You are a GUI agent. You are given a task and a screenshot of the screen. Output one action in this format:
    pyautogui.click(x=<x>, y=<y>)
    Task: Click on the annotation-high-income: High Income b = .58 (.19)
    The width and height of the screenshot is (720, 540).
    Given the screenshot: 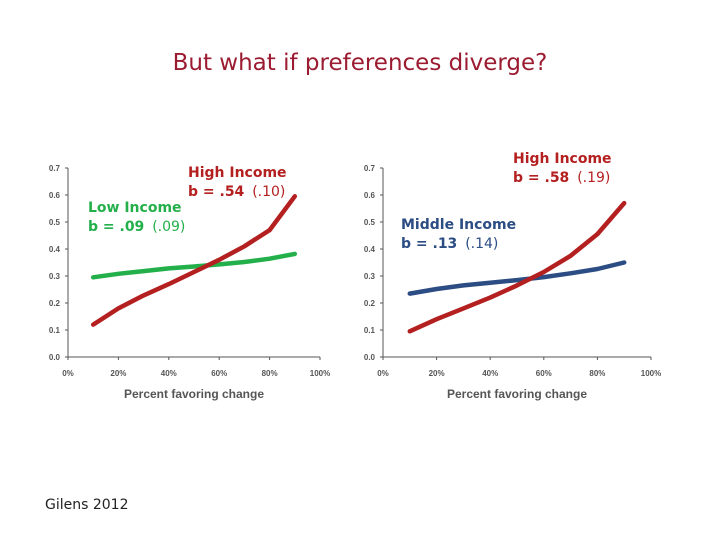 What is the action you would take?
    pyautogui.click(x=562, y=168)
    